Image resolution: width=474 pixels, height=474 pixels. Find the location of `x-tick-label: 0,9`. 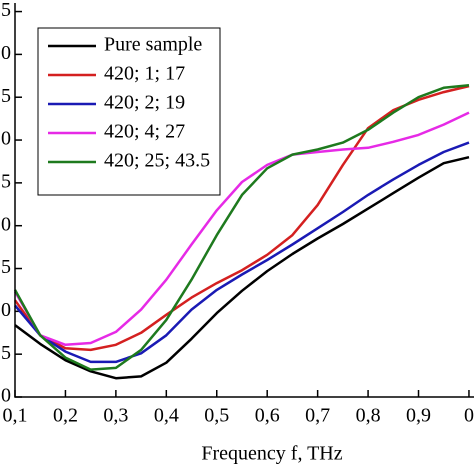

x-tick-label: 0,9 is located at coordinates (418, 416).